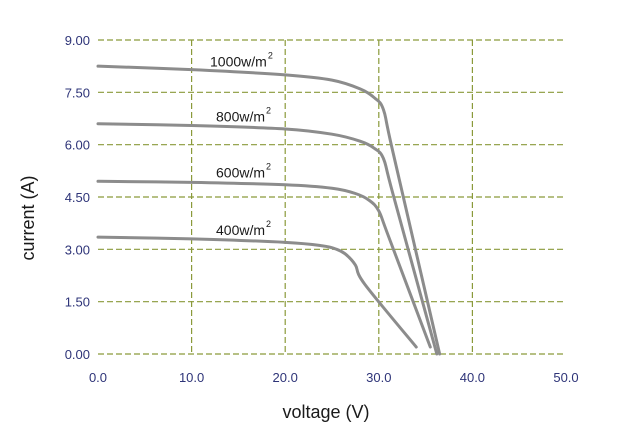  Describe the element at coordinates (334, 377) in the screenshot. I see `x-tick-labels: 0.0 10.0 20.0 30.0 40.0 50.0` at that location.